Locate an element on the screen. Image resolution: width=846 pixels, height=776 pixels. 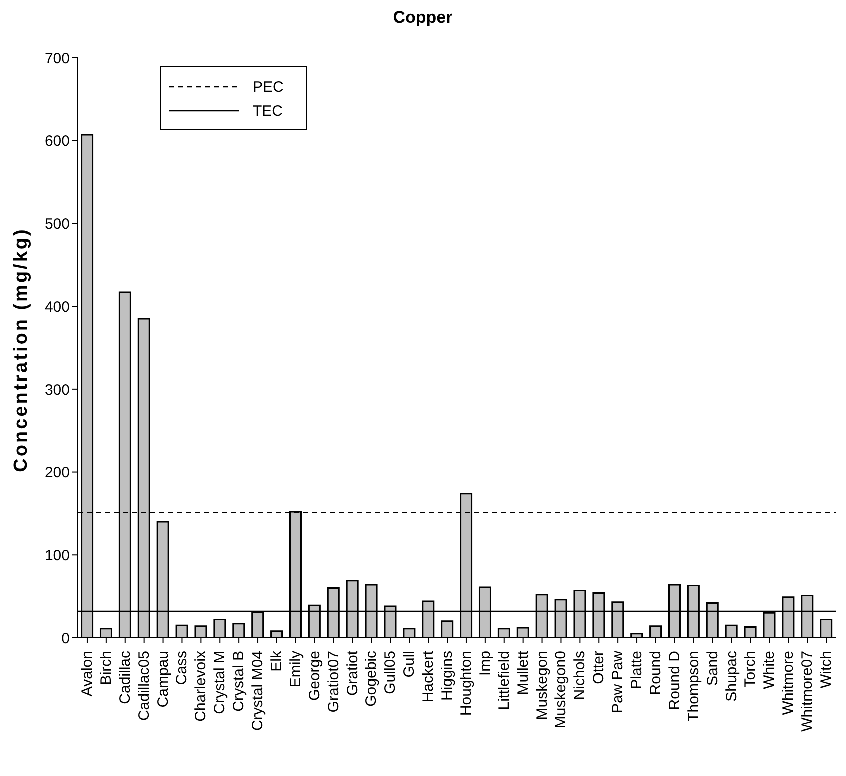
x-tick-label: Shupac is located at coordinates (731, 676).